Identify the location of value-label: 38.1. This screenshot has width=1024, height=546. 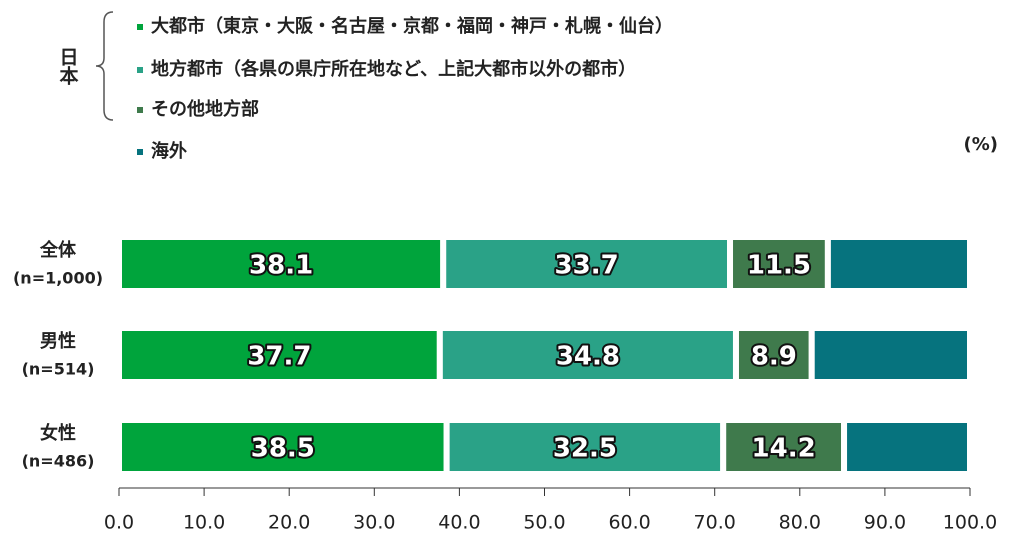
(281, 266).